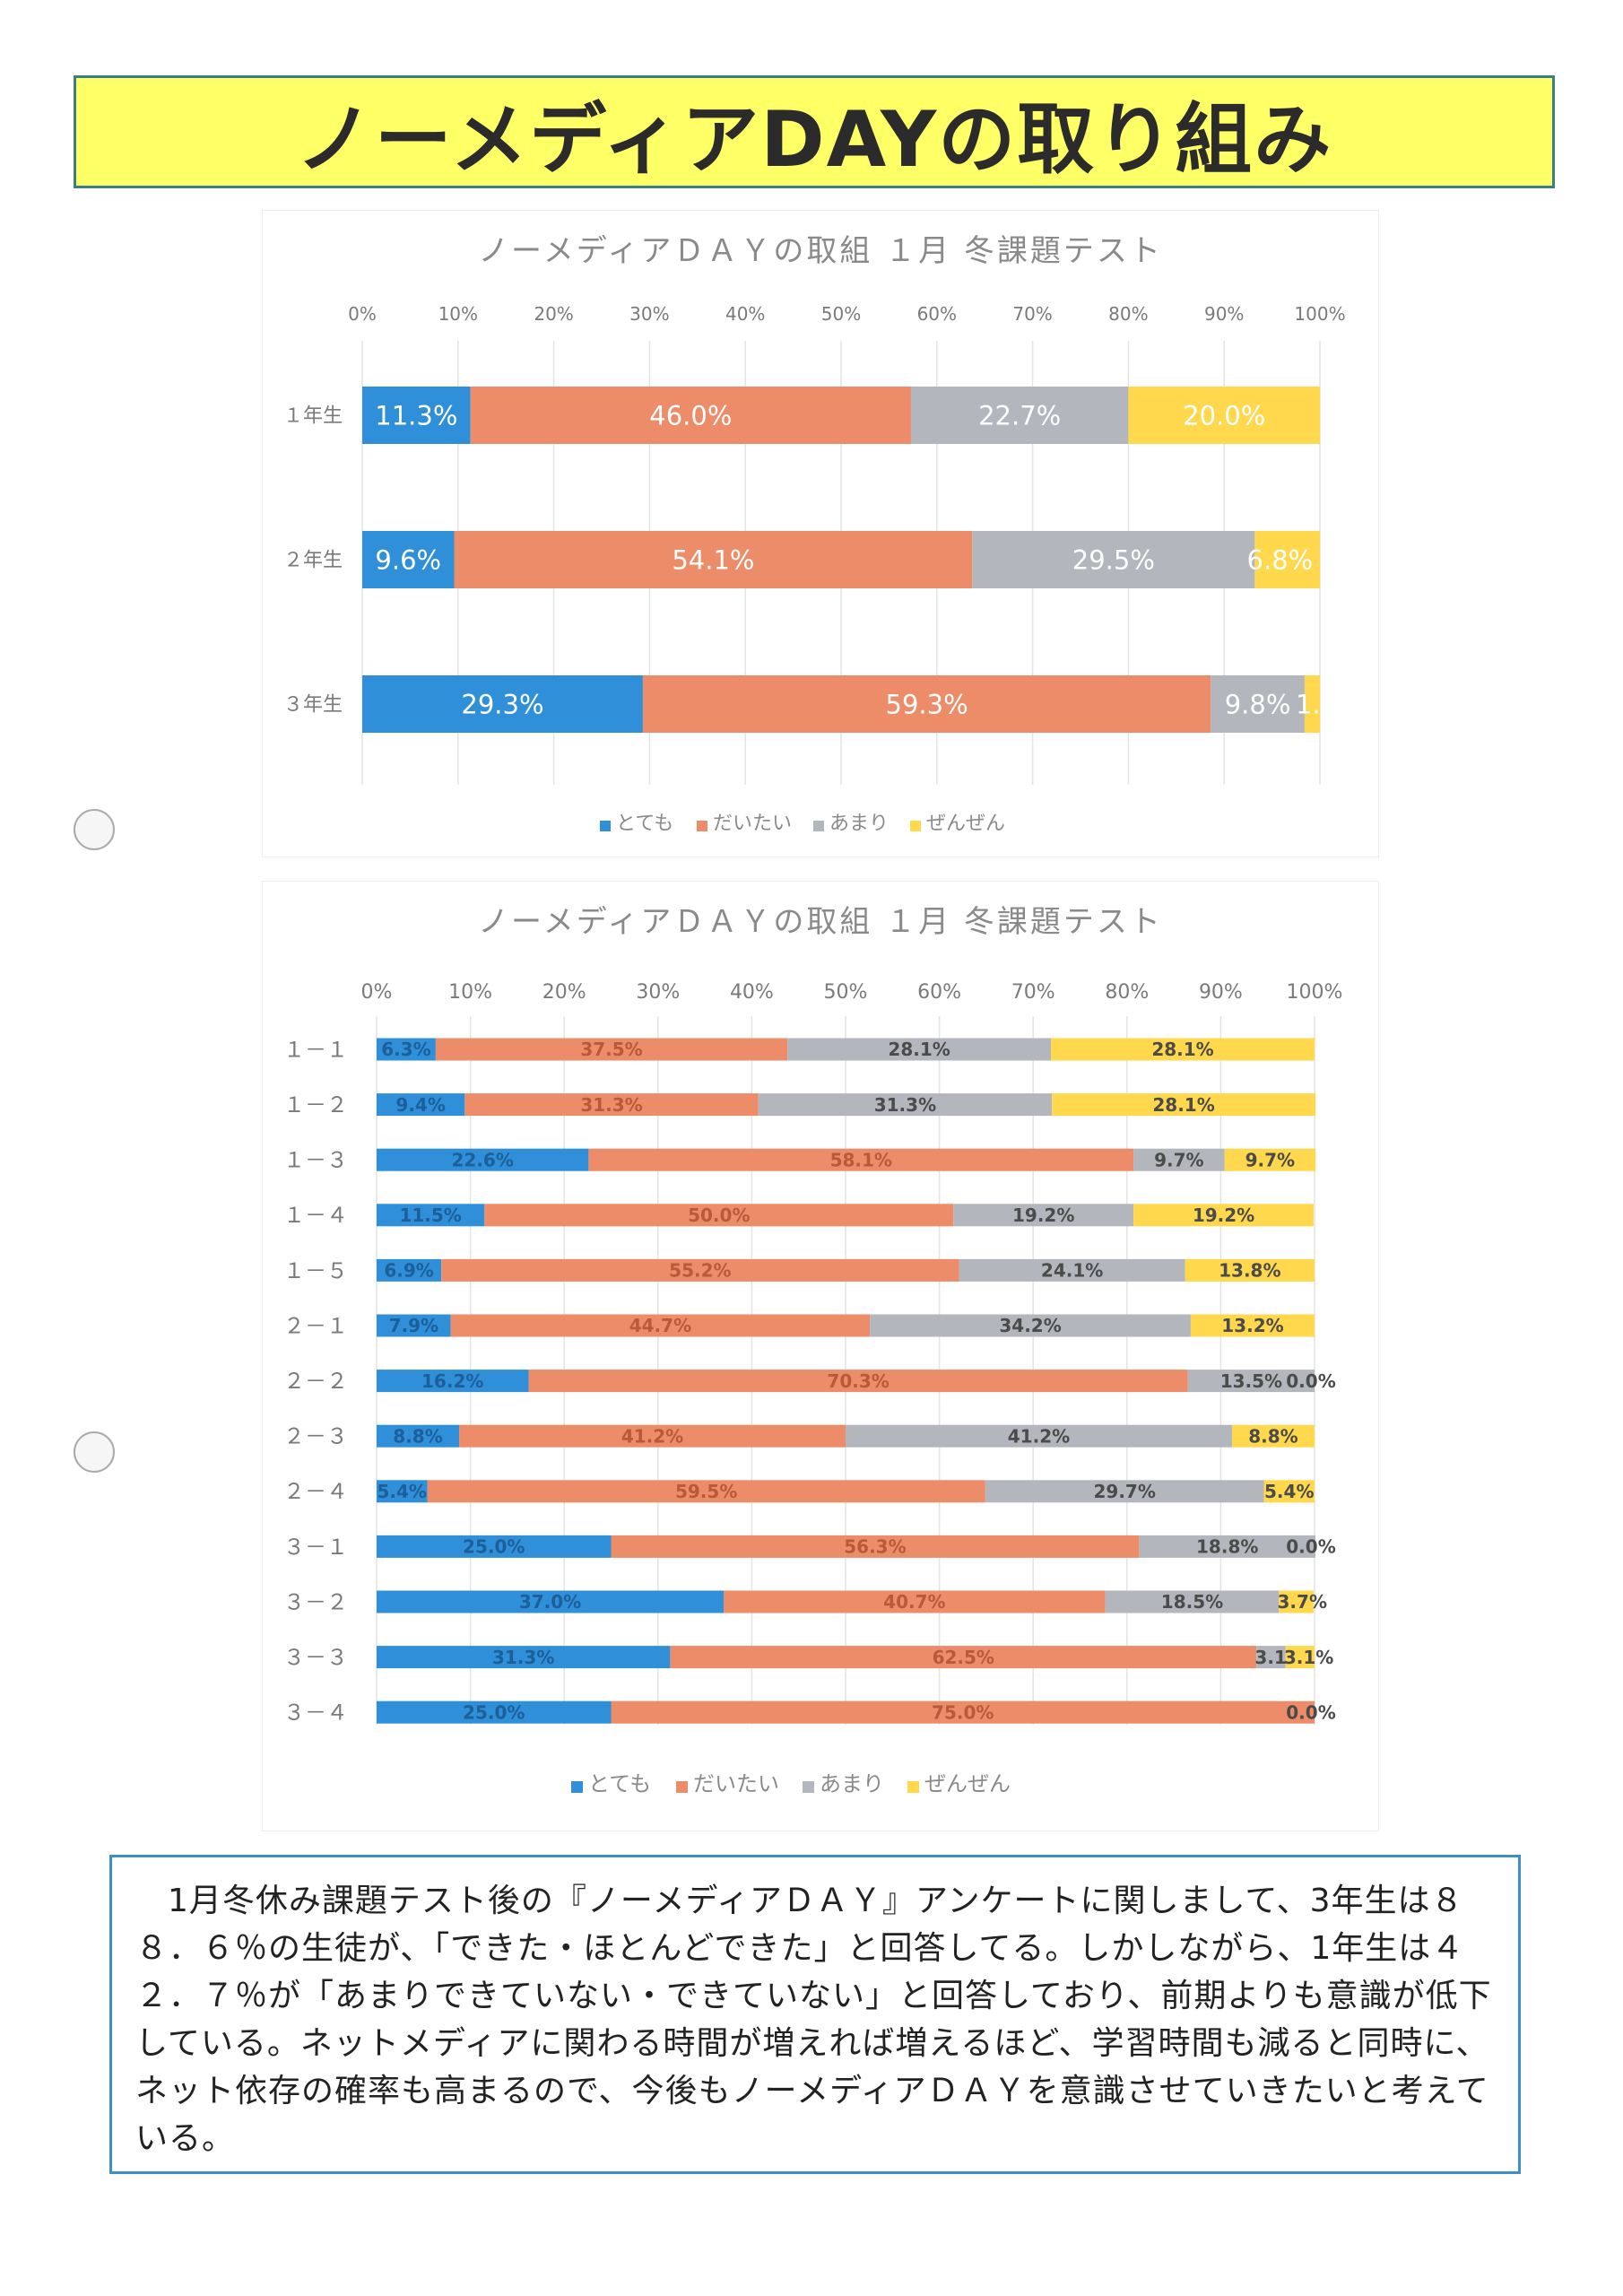 The image size is (1623, 2296). What do you see at coordinates (553, 314) in the screenshot?
I see `x-tick-label: 20%` at bounding box center [553, 314].